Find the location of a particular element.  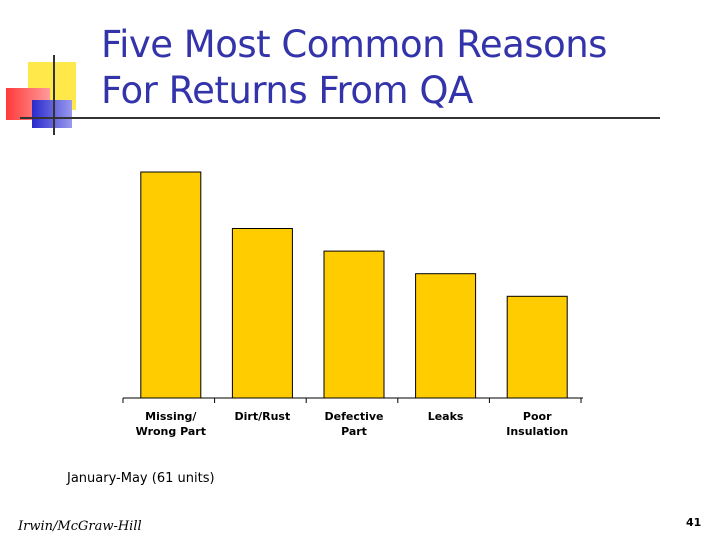

title-underline is located at coordinates (340, 118).